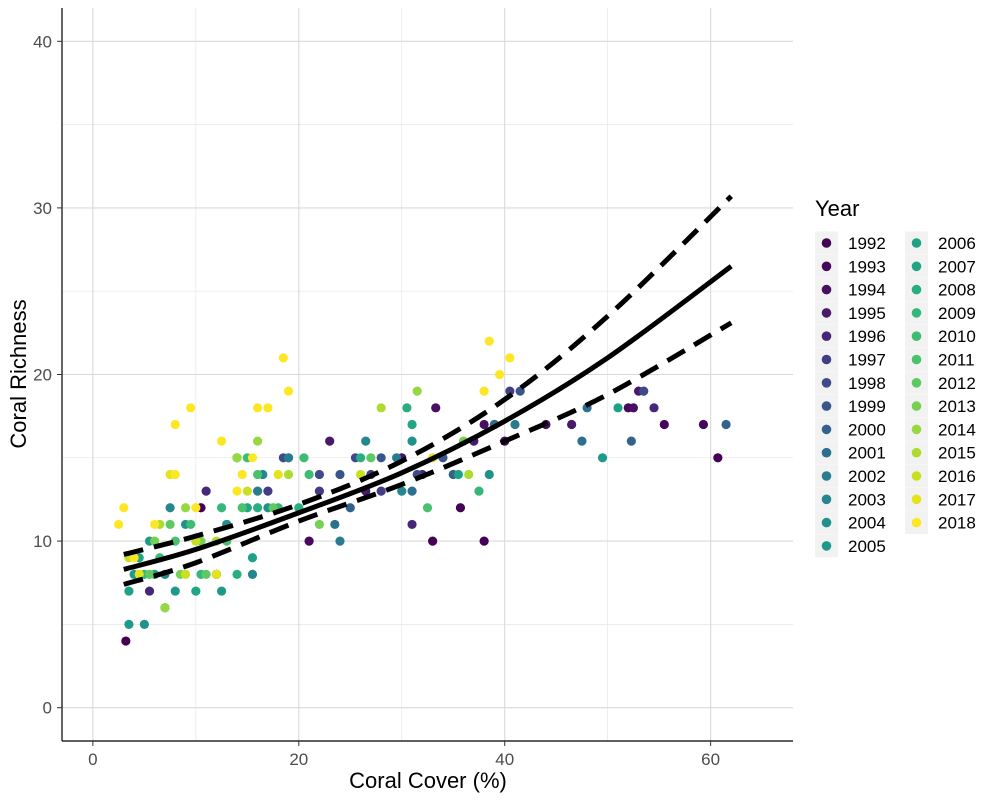  I want to click on legend-label: 1995, so click(867, 313).